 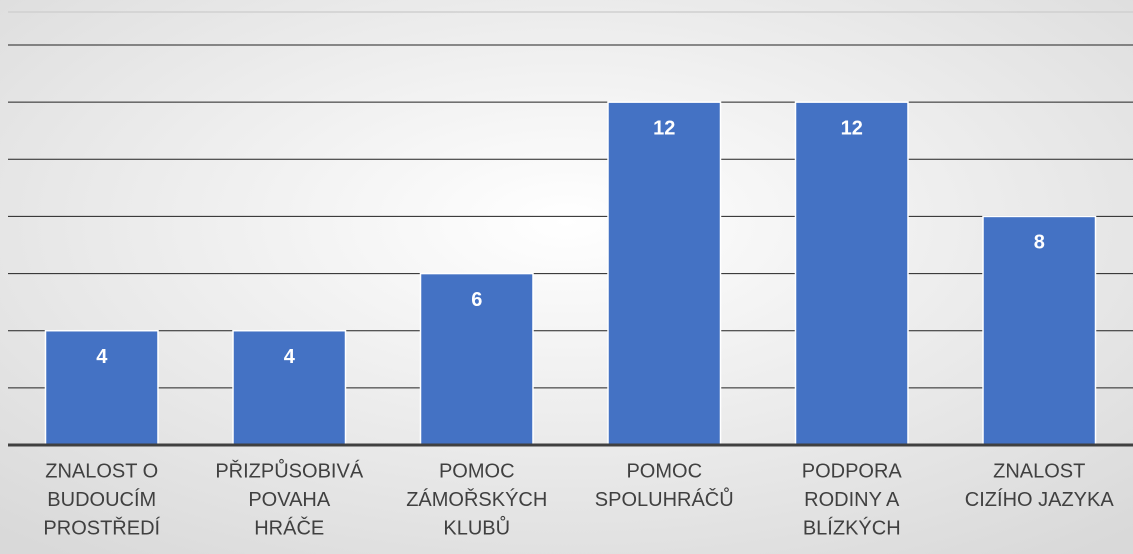 I want to click on x-tick-label: HRÁČE, so click(x=289, y=527).